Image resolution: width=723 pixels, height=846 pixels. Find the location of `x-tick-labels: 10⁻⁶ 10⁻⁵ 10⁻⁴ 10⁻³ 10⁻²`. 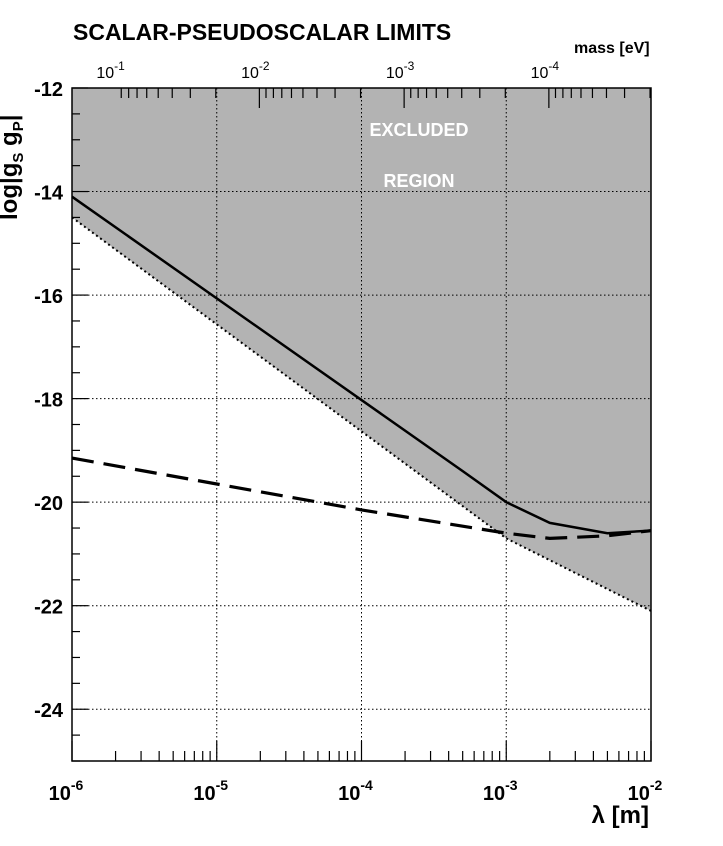

x-tick-labels: 10⁻⁶ 10⁻⁵ 10⁻⁴ 10⁻³ 10⁻² is located at coordinates (356, 791).